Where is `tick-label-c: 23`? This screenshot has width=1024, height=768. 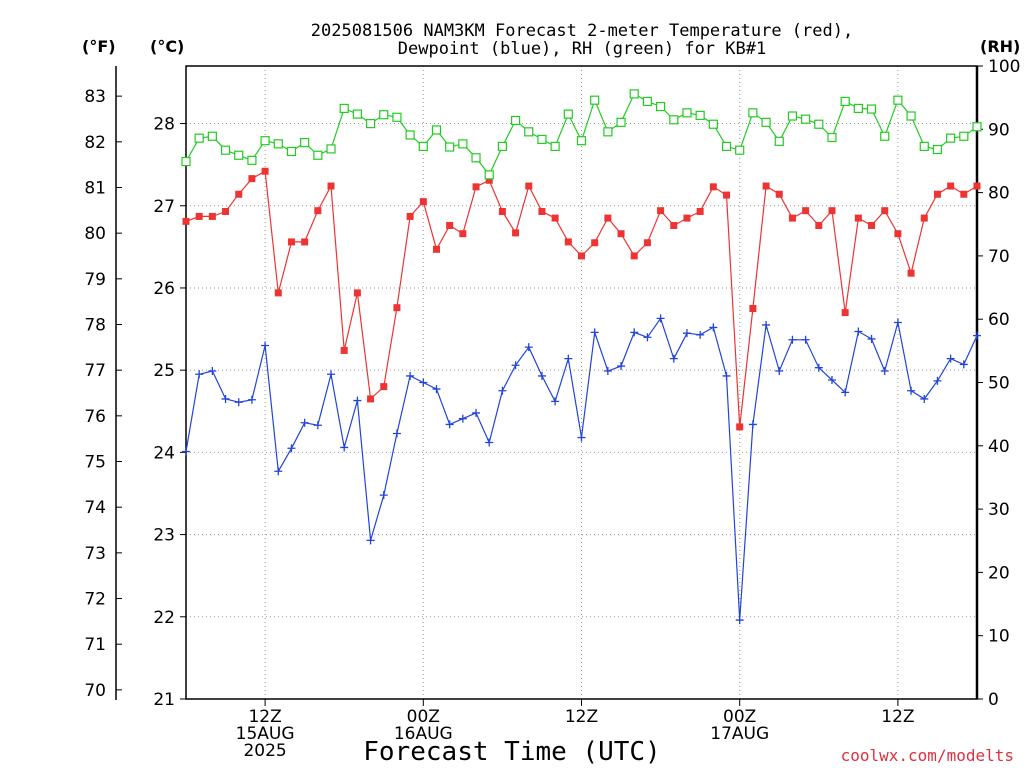
tick-label-c: 23 is located at coordinates (164, 536).